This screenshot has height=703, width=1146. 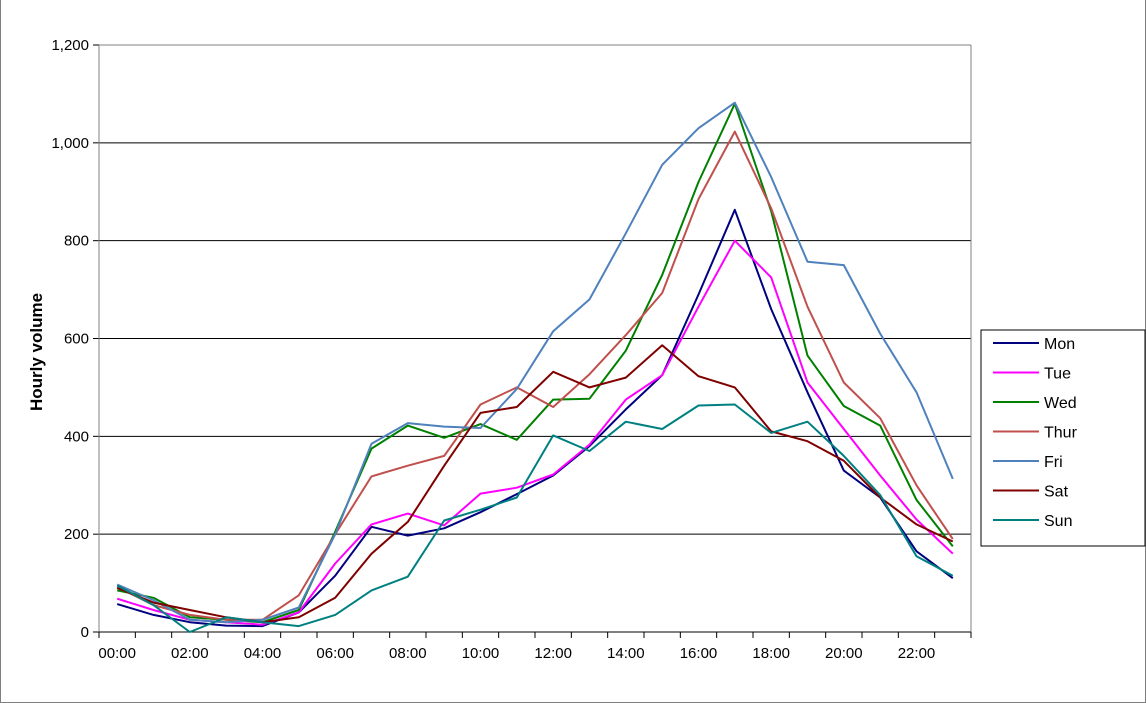 I want to click on y-axis-title: Hourly volume, so click(x=36, y=352).